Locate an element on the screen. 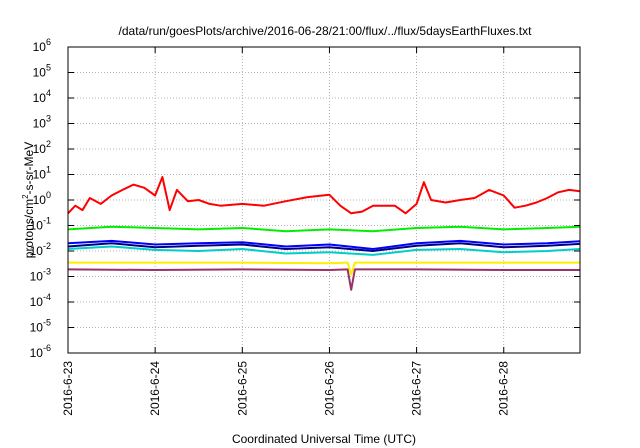  y-tick-label: 10⁻¹ is located at coordinates (40, 224).